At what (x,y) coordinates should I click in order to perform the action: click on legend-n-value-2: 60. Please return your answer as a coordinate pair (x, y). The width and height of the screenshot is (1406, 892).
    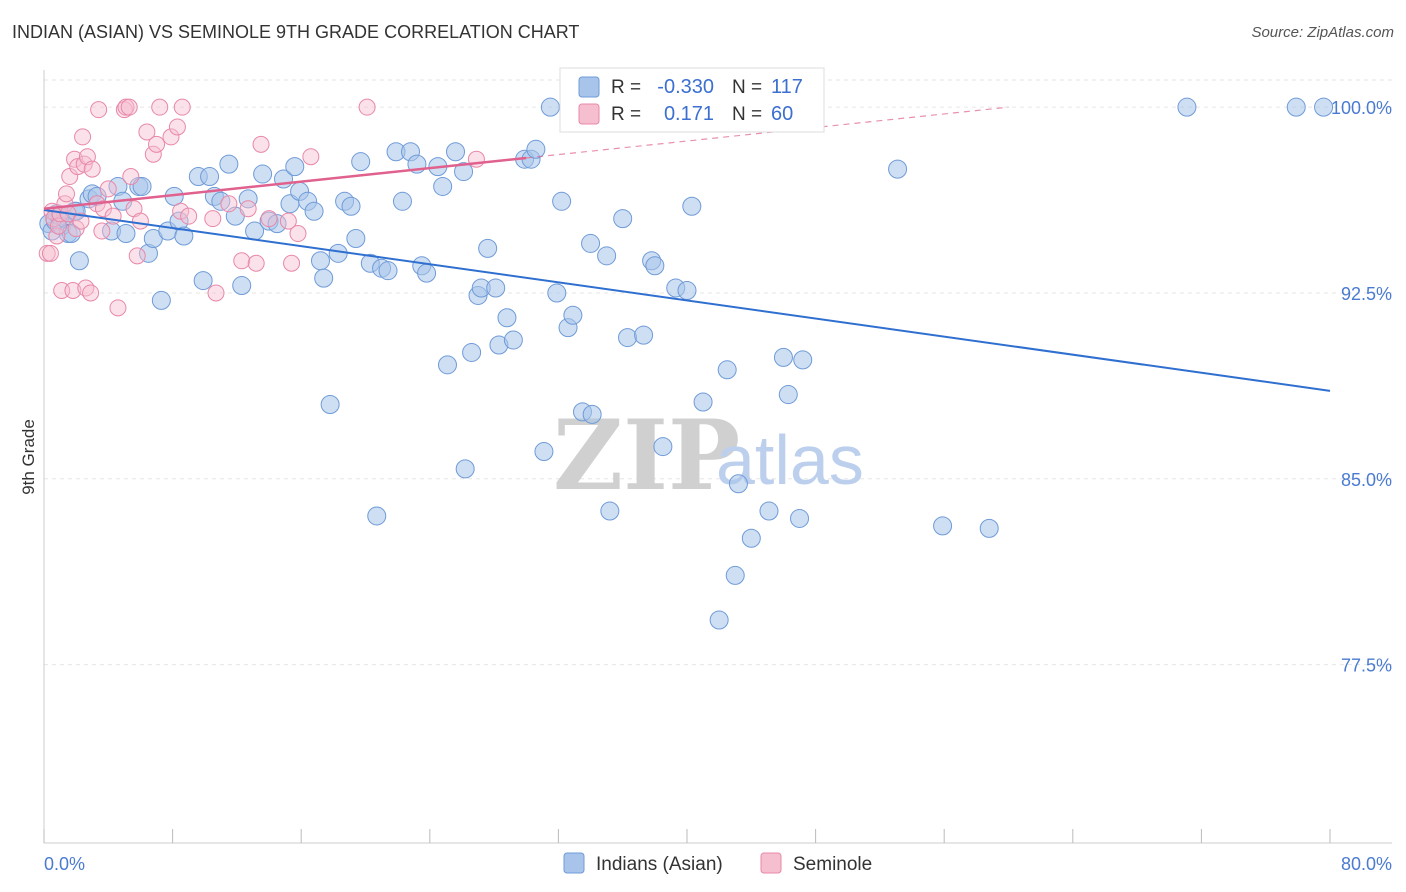
    Looking at the image, I should click on (782, 114).